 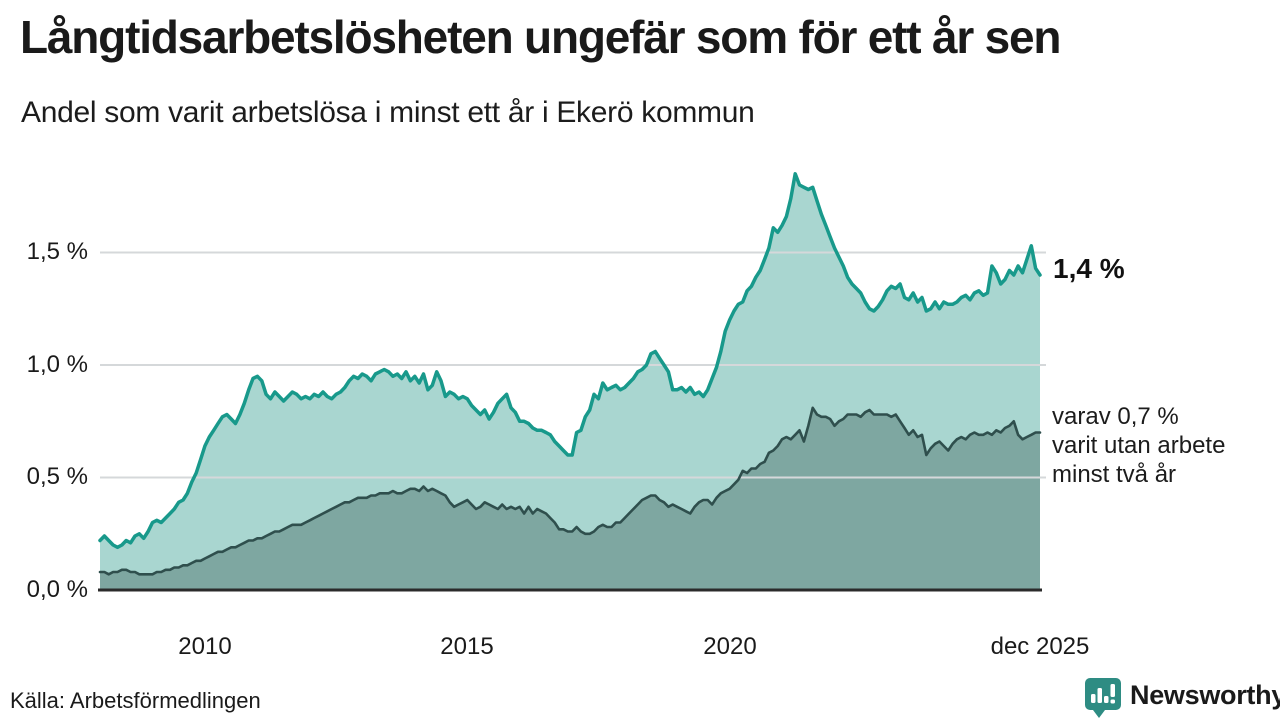 I want to click on y-axis-label-15: 1,5 %, so click(x=57, y=251).